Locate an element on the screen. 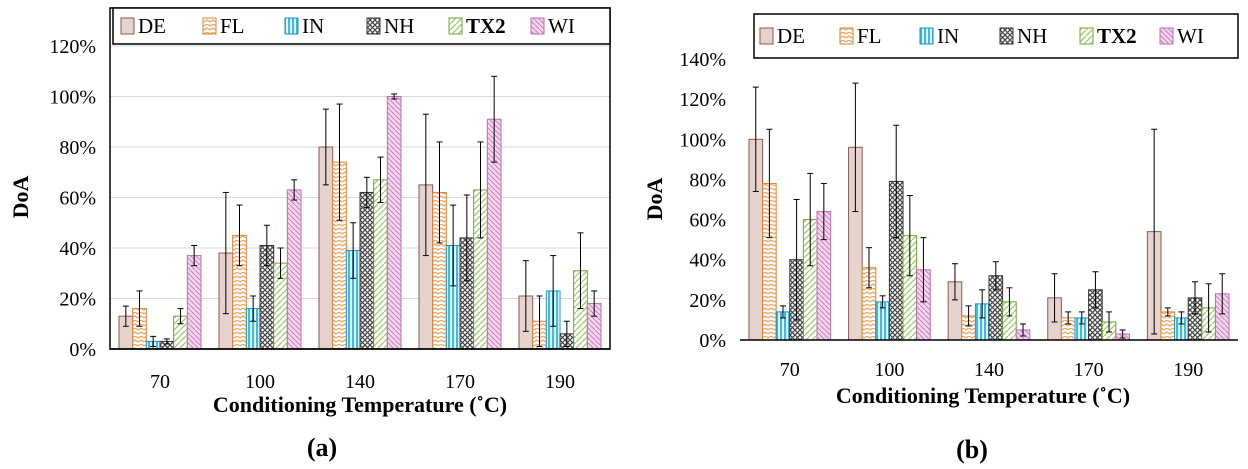  x-tick-label: 70 is located at coordinates (160, 382).